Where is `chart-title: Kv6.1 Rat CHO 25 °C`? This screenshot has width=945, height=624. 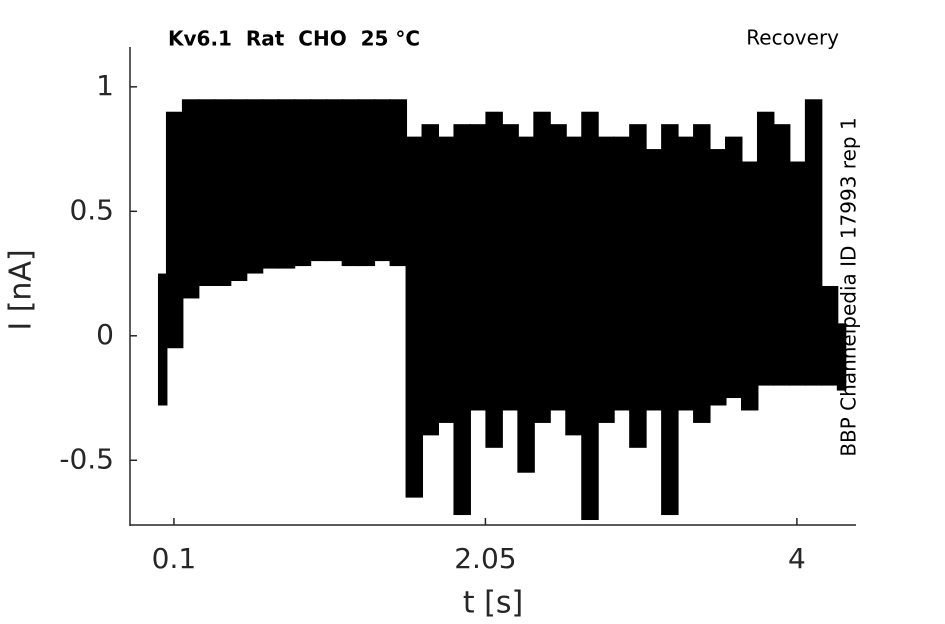 chart-title: Kv6.1 Rat CHO 25 °C is located at coordinates (294, 39).